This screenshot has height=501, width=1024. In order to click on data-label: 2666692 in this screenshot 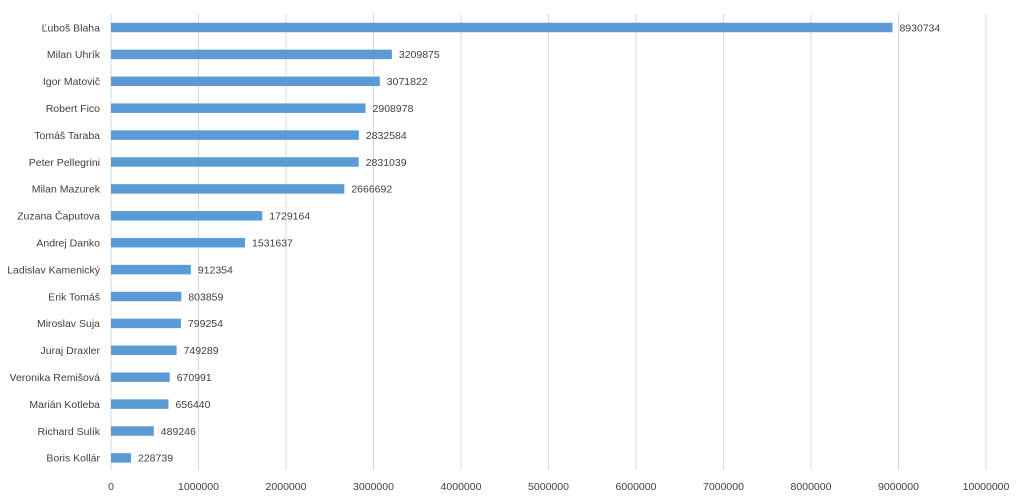, I will do `click(371, 190)`.